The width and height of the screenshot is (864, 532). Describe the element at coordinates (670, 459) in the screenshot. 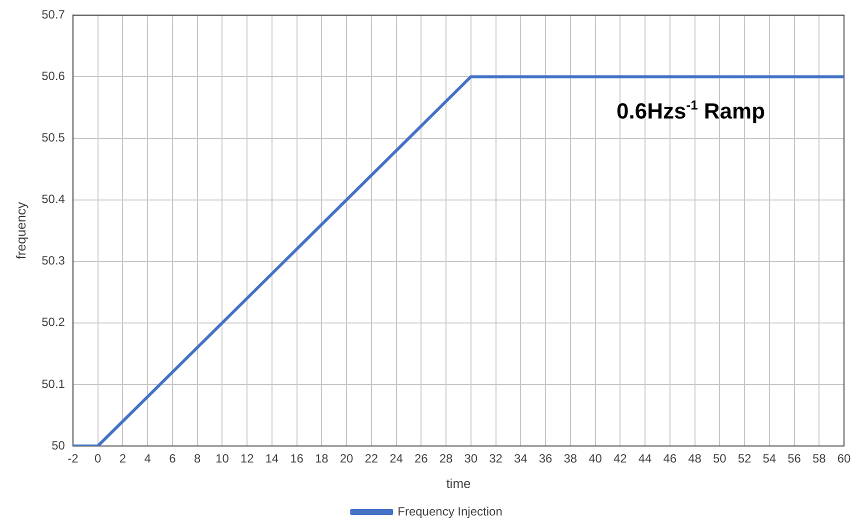

I see `x-tick-label: 46` at that location.